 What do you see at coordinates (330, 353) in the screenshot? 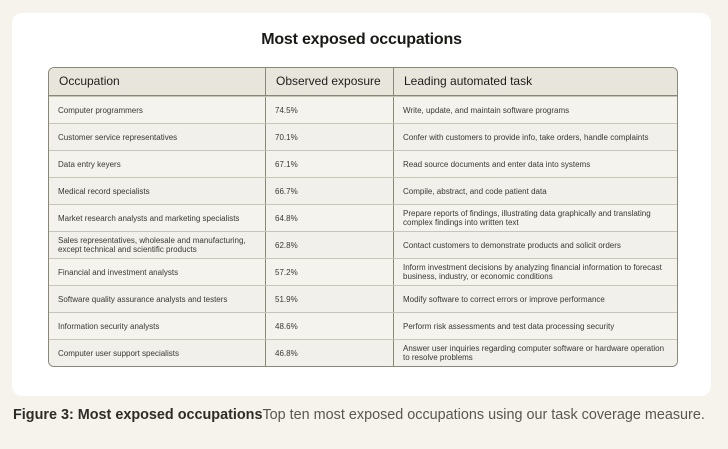
I see `exposure-cell: 46.8%` at bounding box center [330, 353].